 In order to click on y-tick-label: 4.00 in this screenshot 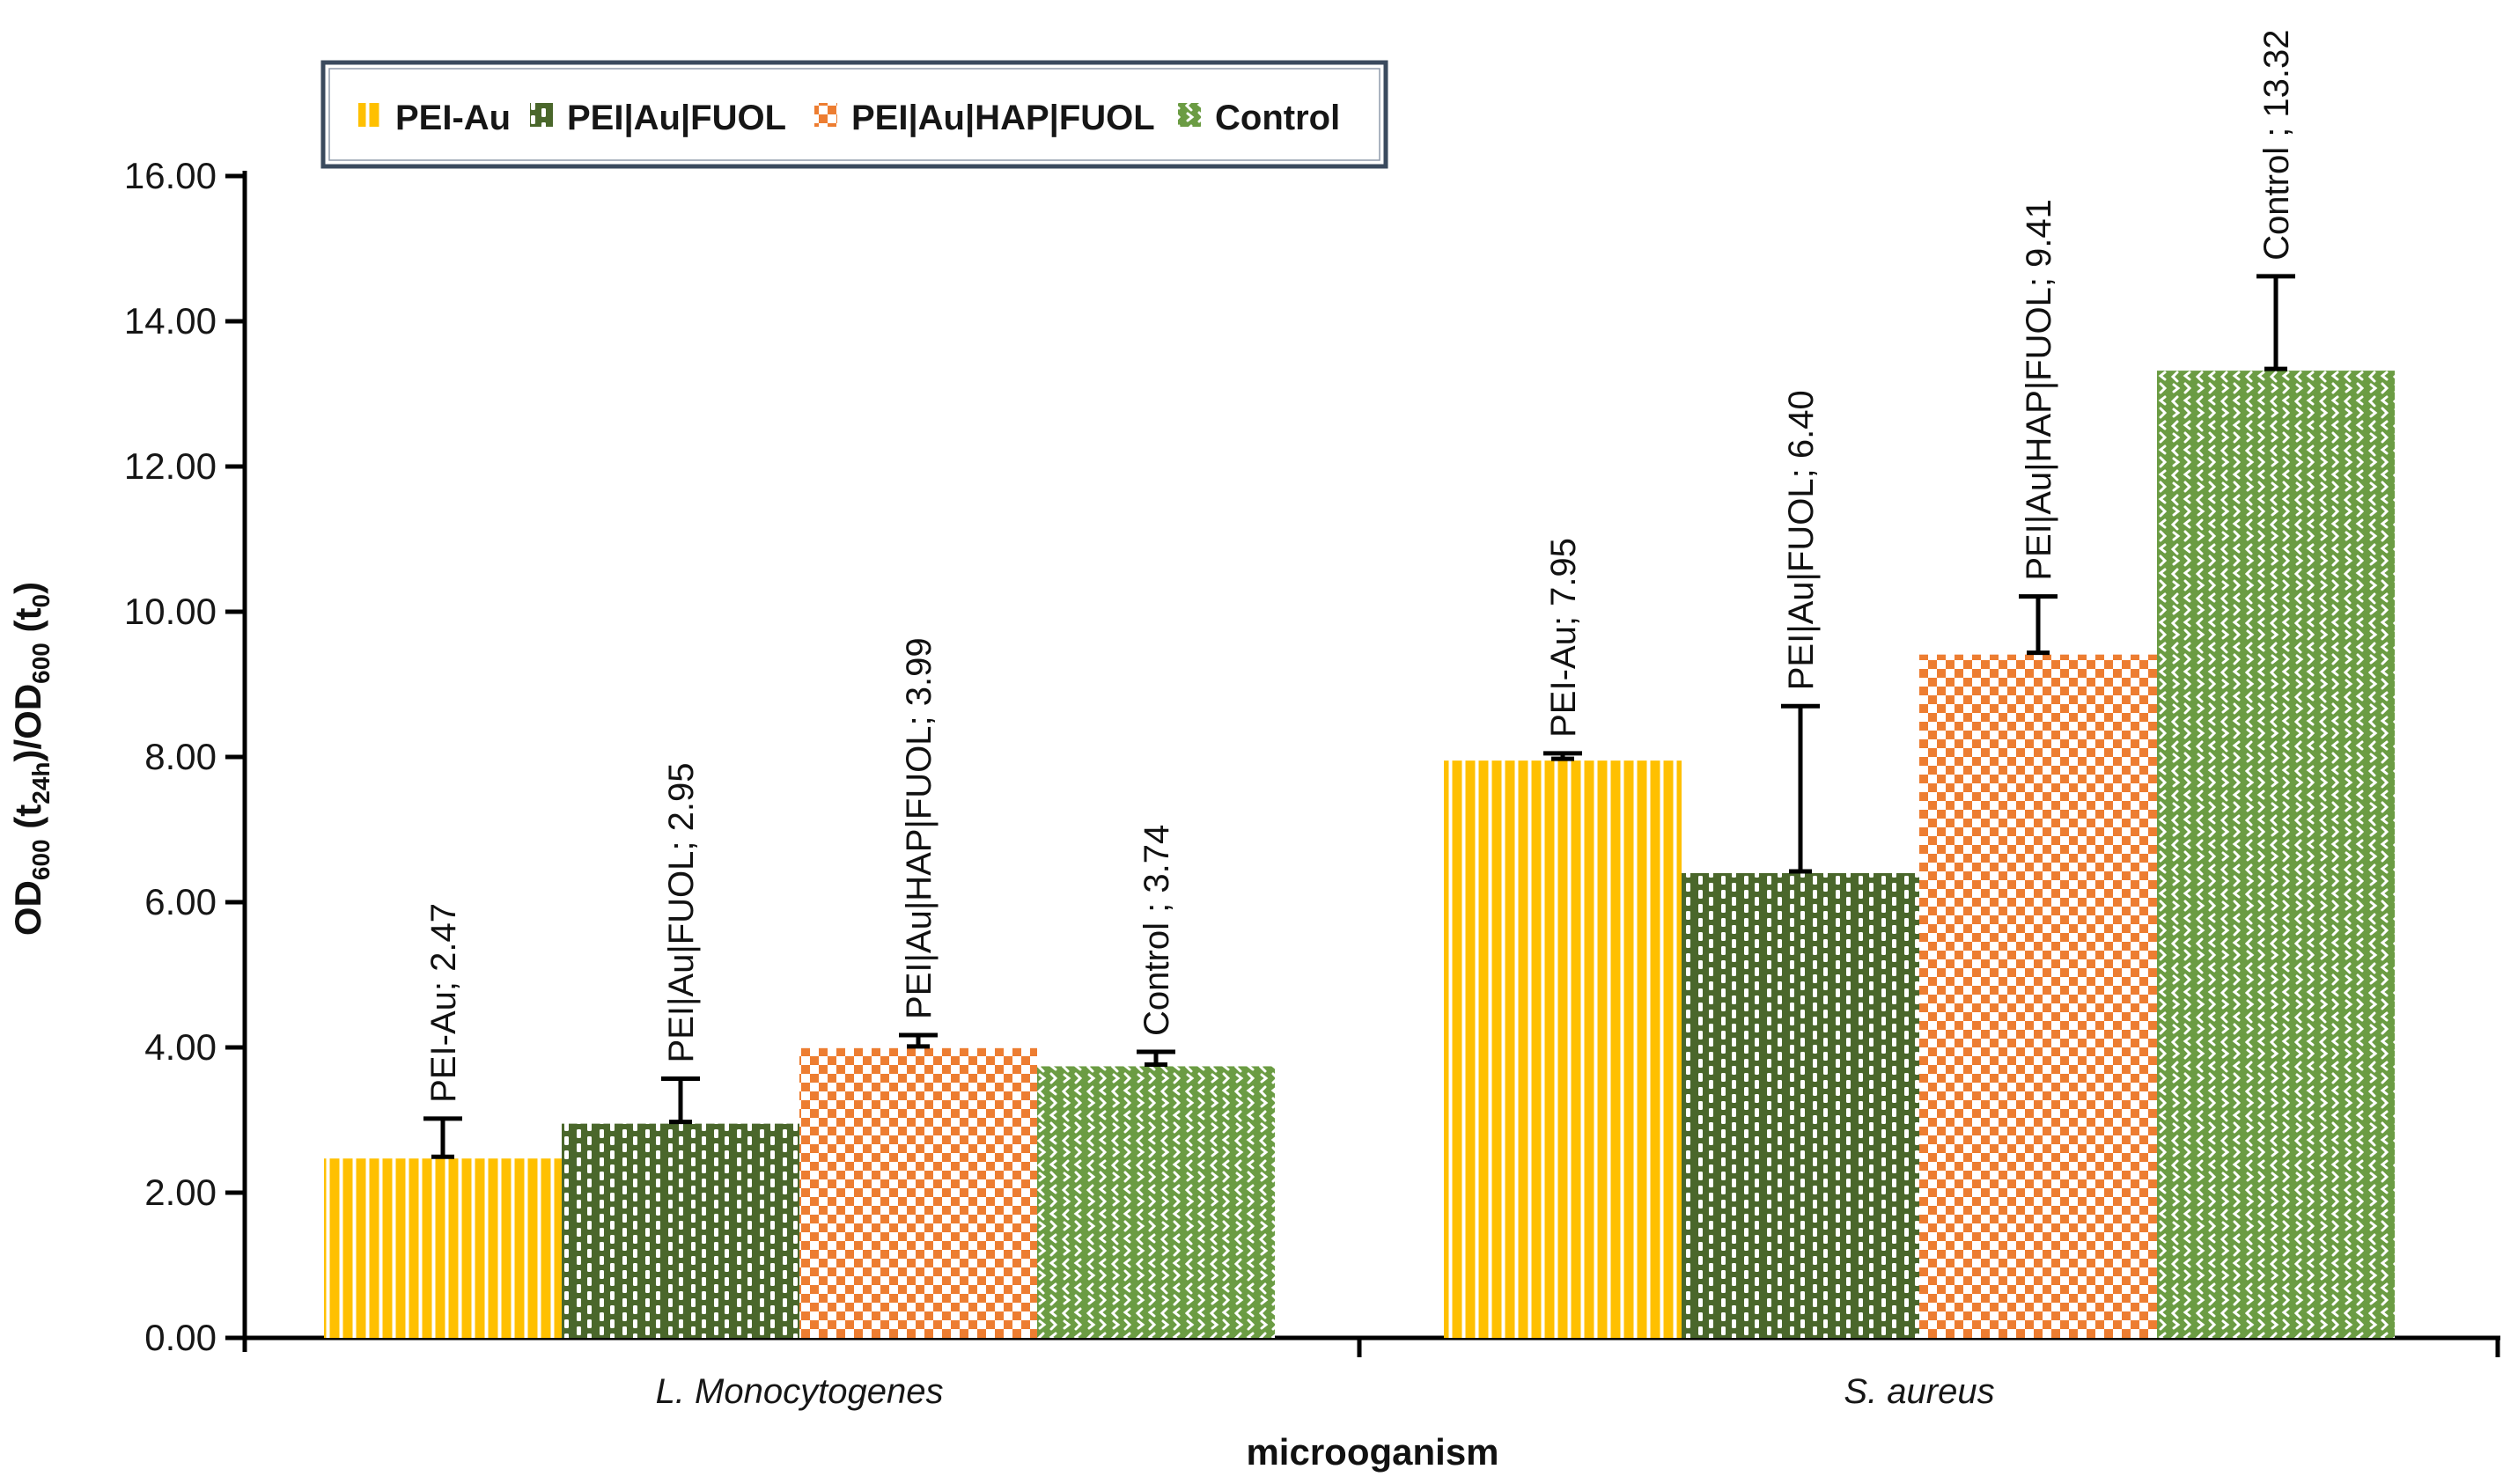, I will do `click(180, 1047)`.